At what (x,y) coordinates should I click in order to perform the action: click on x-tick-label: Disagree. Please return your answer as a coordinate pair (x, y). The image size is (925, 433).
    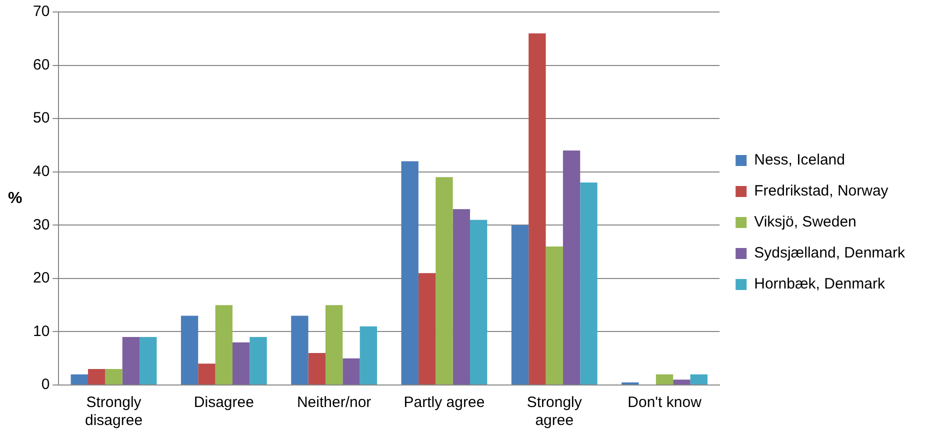
    Looking at the image, I should click on (224, 403).